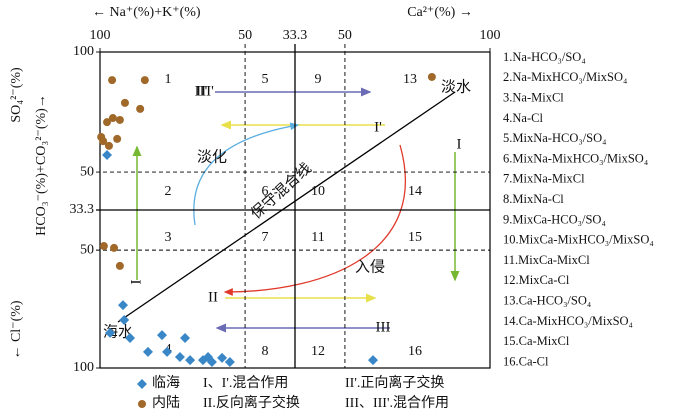  Describe the element at coordinates (265, 351) in the screenshot. I see `region-label: 8` at that location.